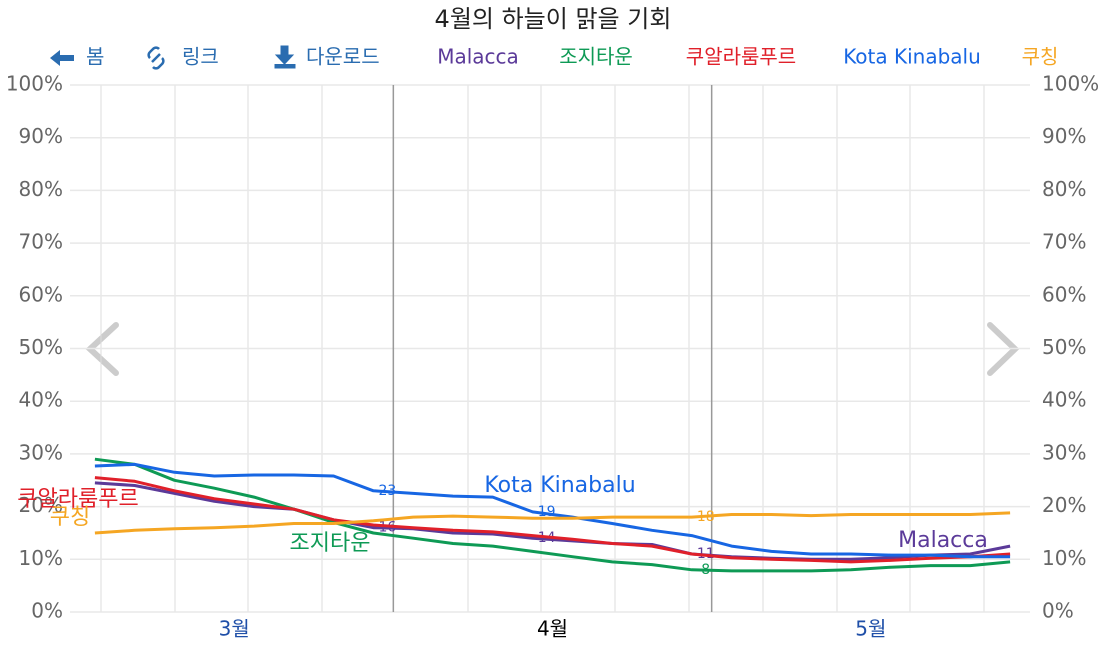  What do you see at coordinates (77, 499) in the screenshot?
I see `series-label: 쿠알라룸푸르` at bounding box center [77, 499].